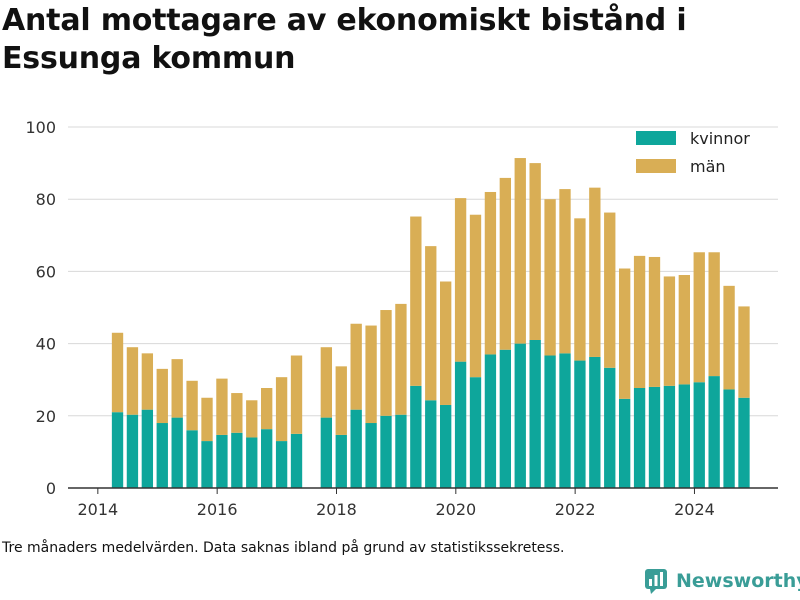 This screenshot has height=600, width=800. Describe the element at coordinates (656, 166) in the screenshot. I see `legend-swatch-man` at that location.